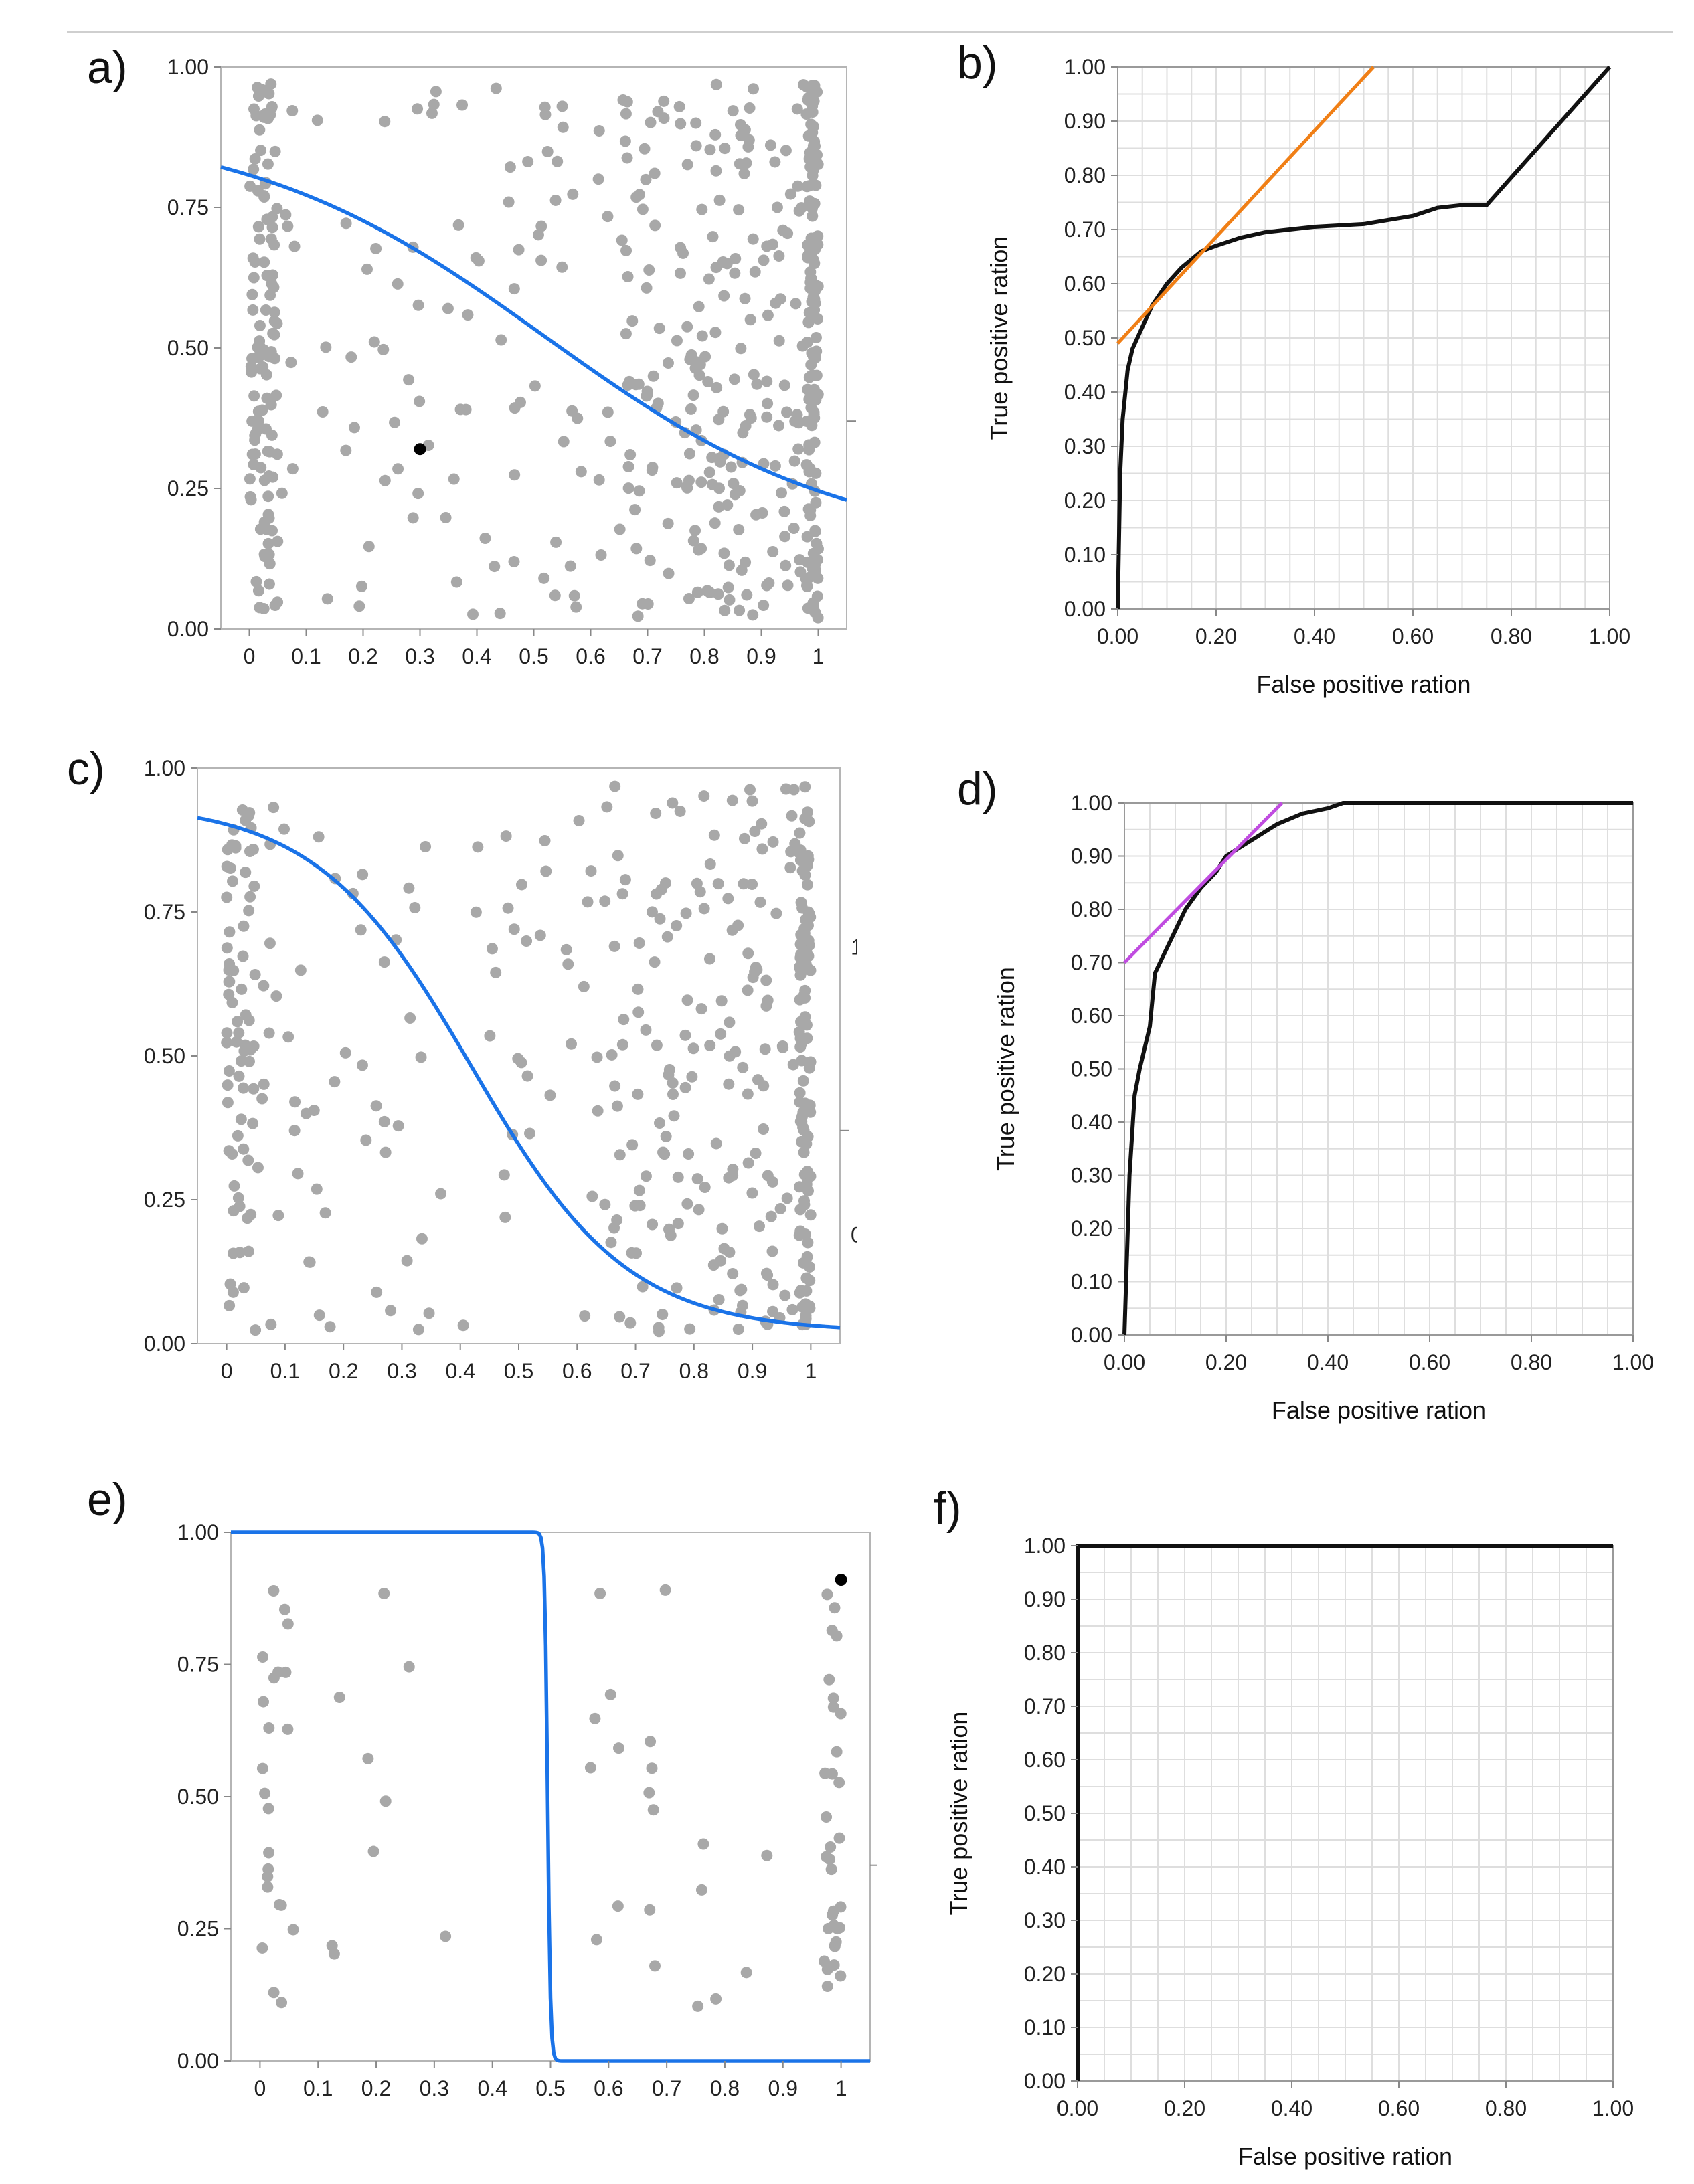  I want to click on y-tick-label: 0.90, so click(1085, 121).